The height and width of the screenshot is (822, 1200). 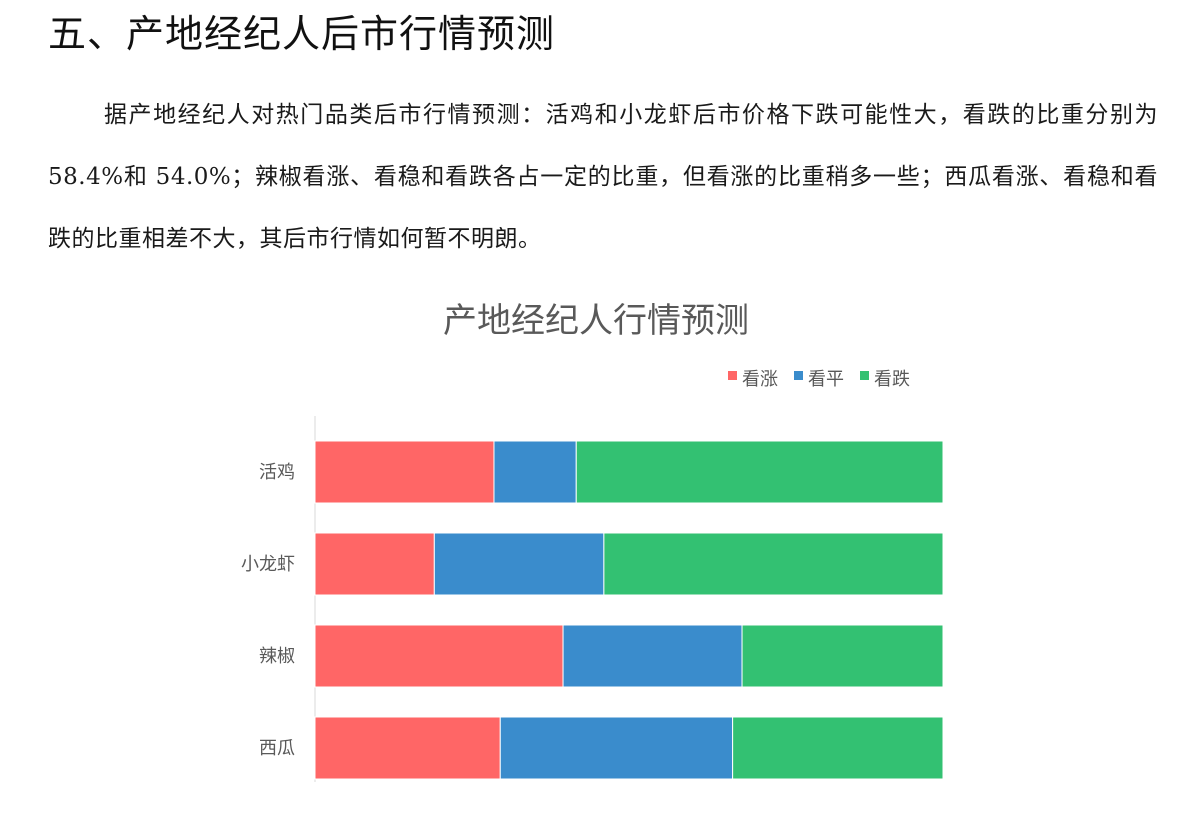 I want to click on section-heading: 五、产地经纪人后市行情预测, so click(x=302, y=34).